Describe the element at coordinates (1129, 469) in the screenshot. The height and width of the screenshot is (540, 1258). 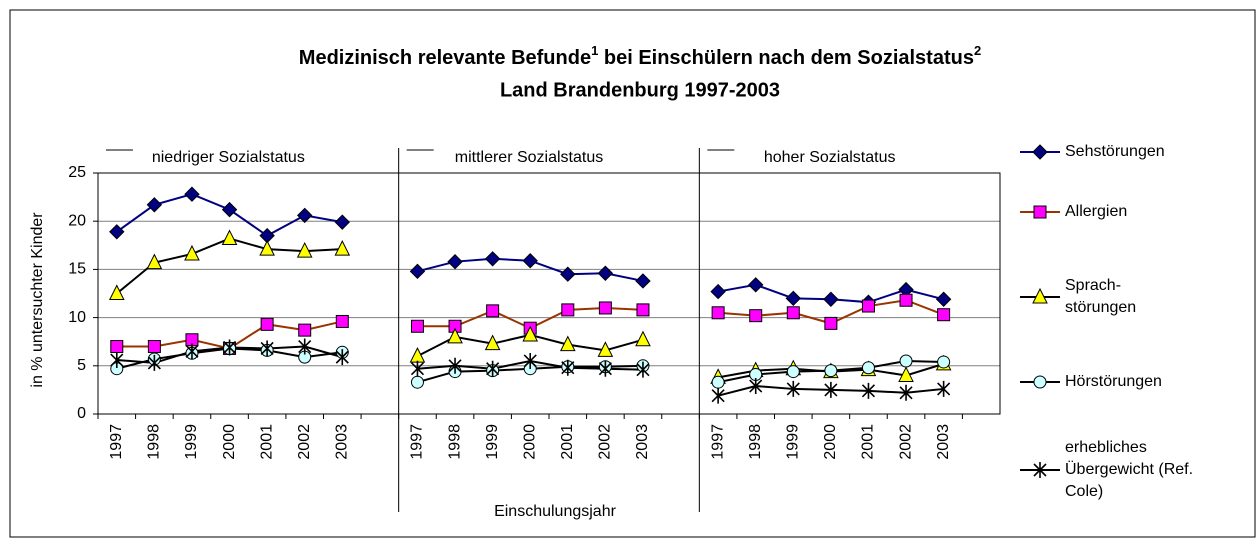
I see `legend-label: erhebliches Übergewicht (Ref. Cole)` at that location.